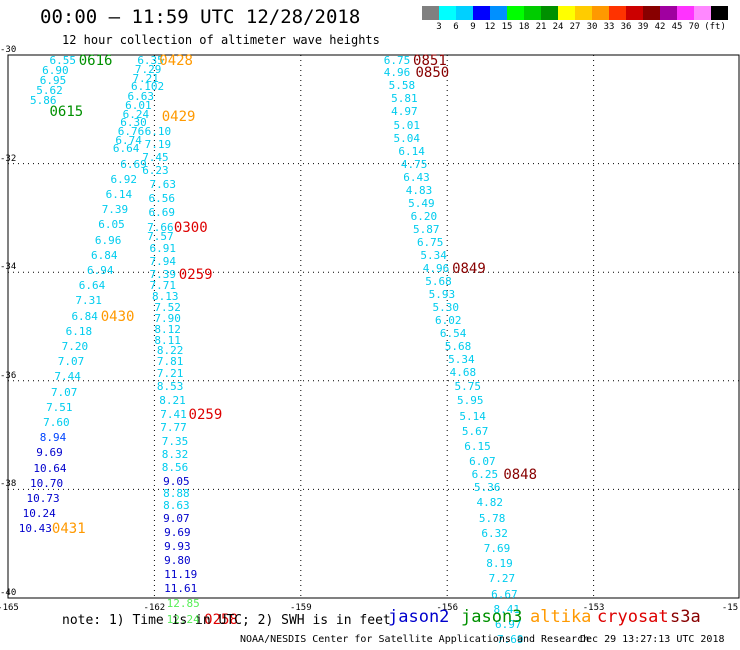  Describe the element at coordinates (300, 608) in the screenshot. I see `x-tick-label: -159` at that location.